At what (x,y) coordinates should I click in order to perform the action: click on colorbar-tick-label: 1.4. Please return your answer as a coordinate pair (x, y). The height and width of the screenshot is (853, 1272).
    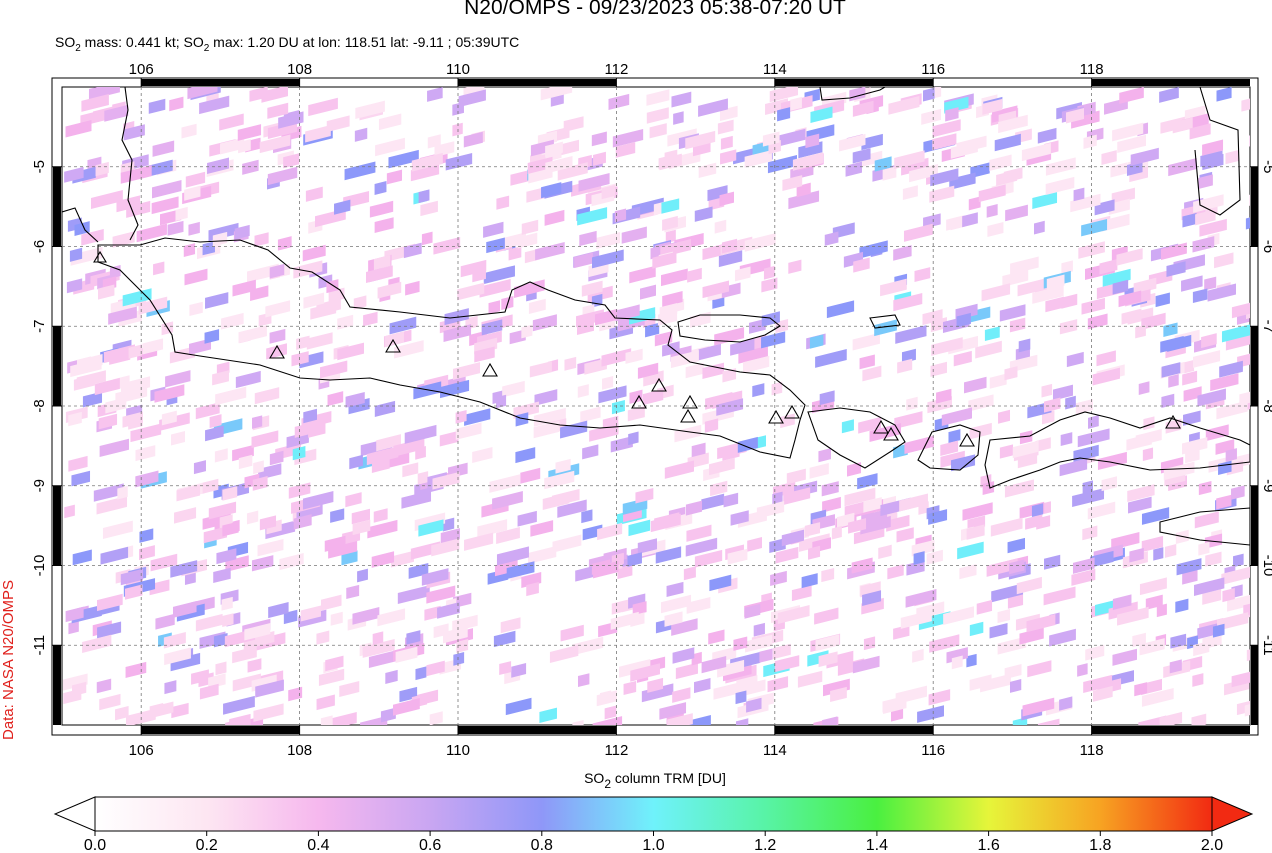
    Looking at the image, I should click on (877, 845).